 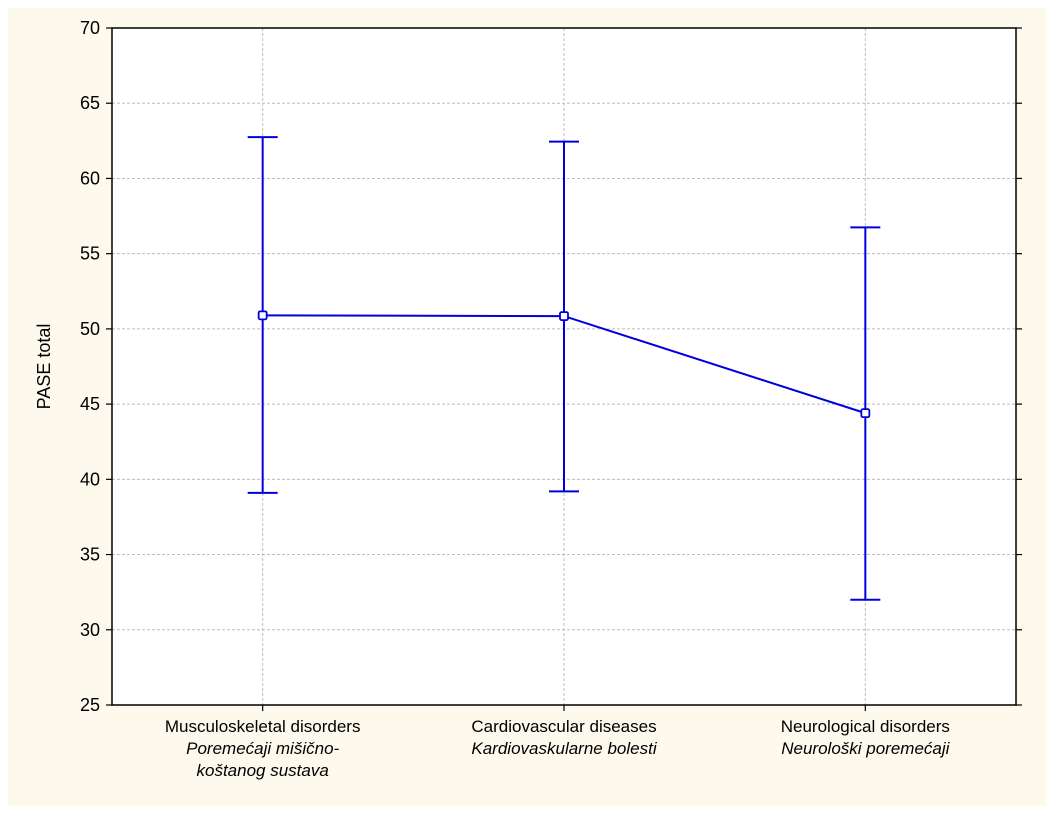 What do you see at coordinates (263, 726) in the screenshot?
I see `x-category-label: Musculoskeletal disorders` at bounding box center [263, 726].